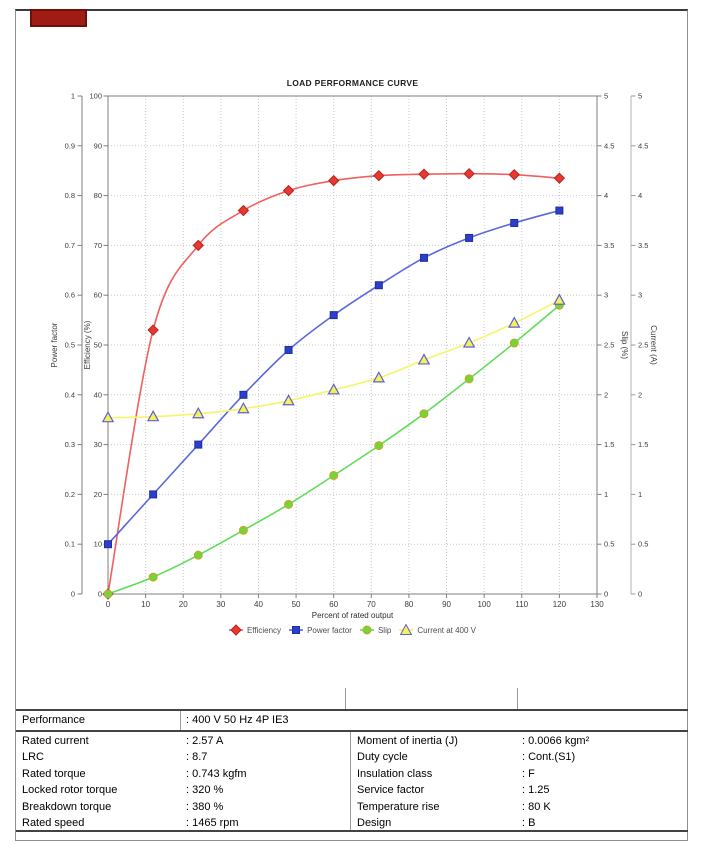  What do you see at coordinates (484, 604) in the screenshot?
I see `x-tick-label: 100` at bounding box center [484, 604].